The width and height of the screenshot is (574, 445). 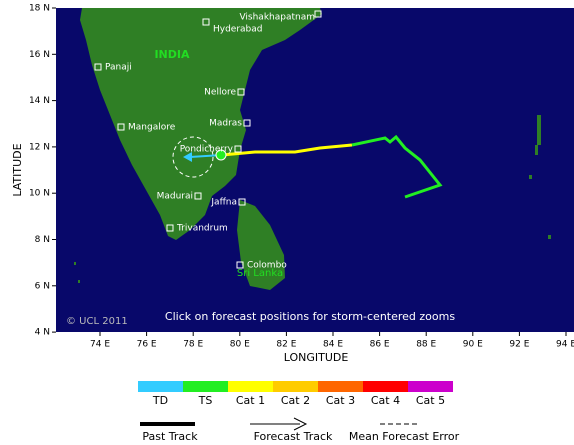 What do you see at coordinates (261, 245) in the screenshot?
I see `sri-lanka` at bounding box center [261, 245].